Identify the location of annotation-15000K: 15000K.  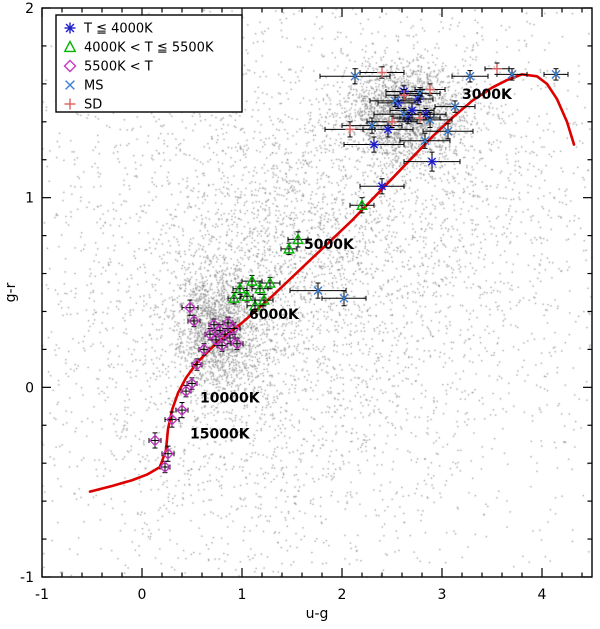
(220, 435).